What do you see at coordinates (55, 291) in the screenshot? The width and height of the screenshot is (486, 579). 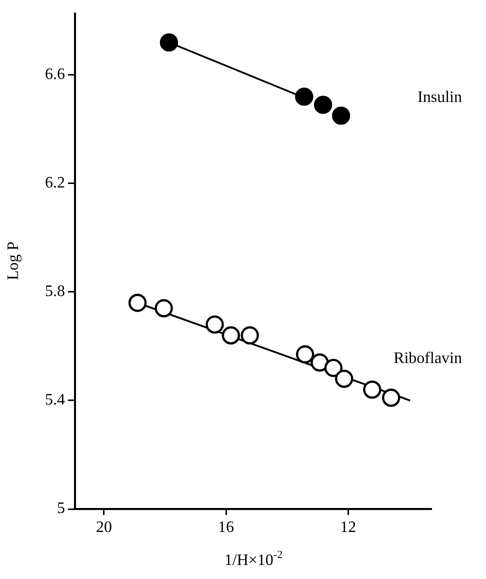 I see `y-tick-label: 5.8` at bounding box center [55, 291].